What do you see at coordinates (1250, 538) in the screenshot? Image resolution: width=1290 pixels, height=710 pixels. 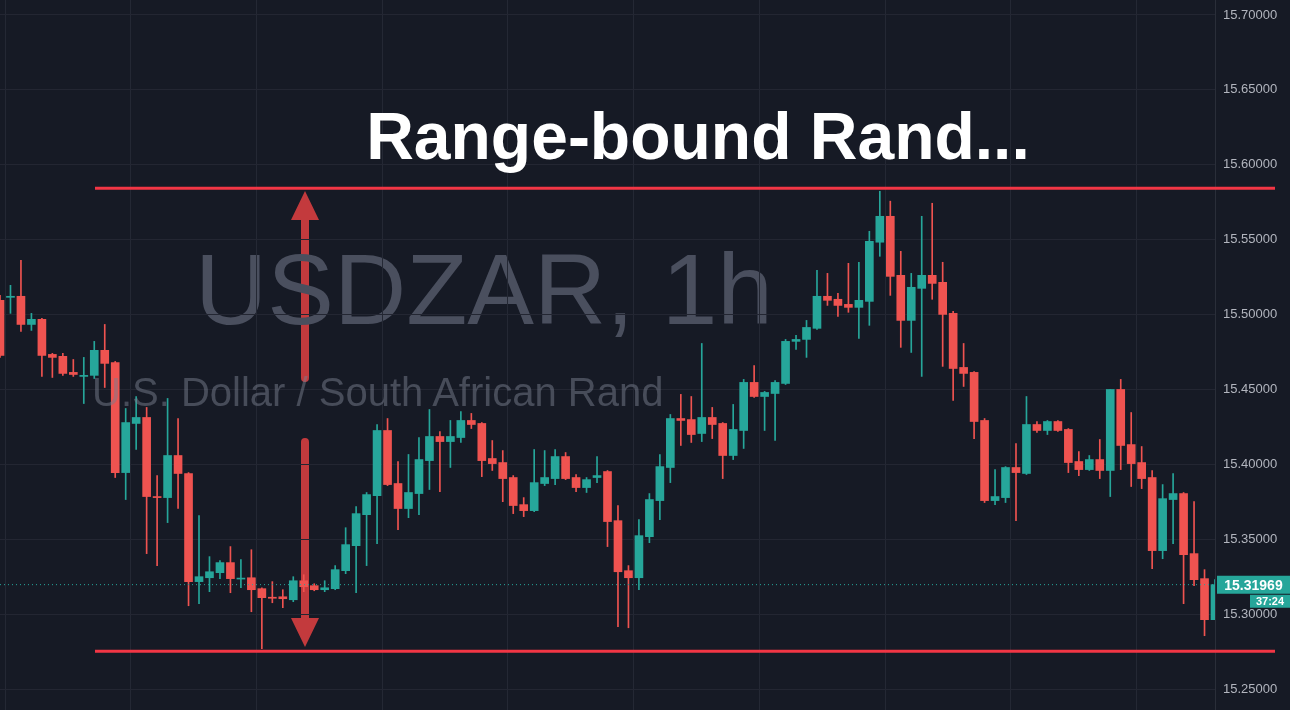 I see `y-tick-label: 15.35000` at bounding box center [1250, 538].